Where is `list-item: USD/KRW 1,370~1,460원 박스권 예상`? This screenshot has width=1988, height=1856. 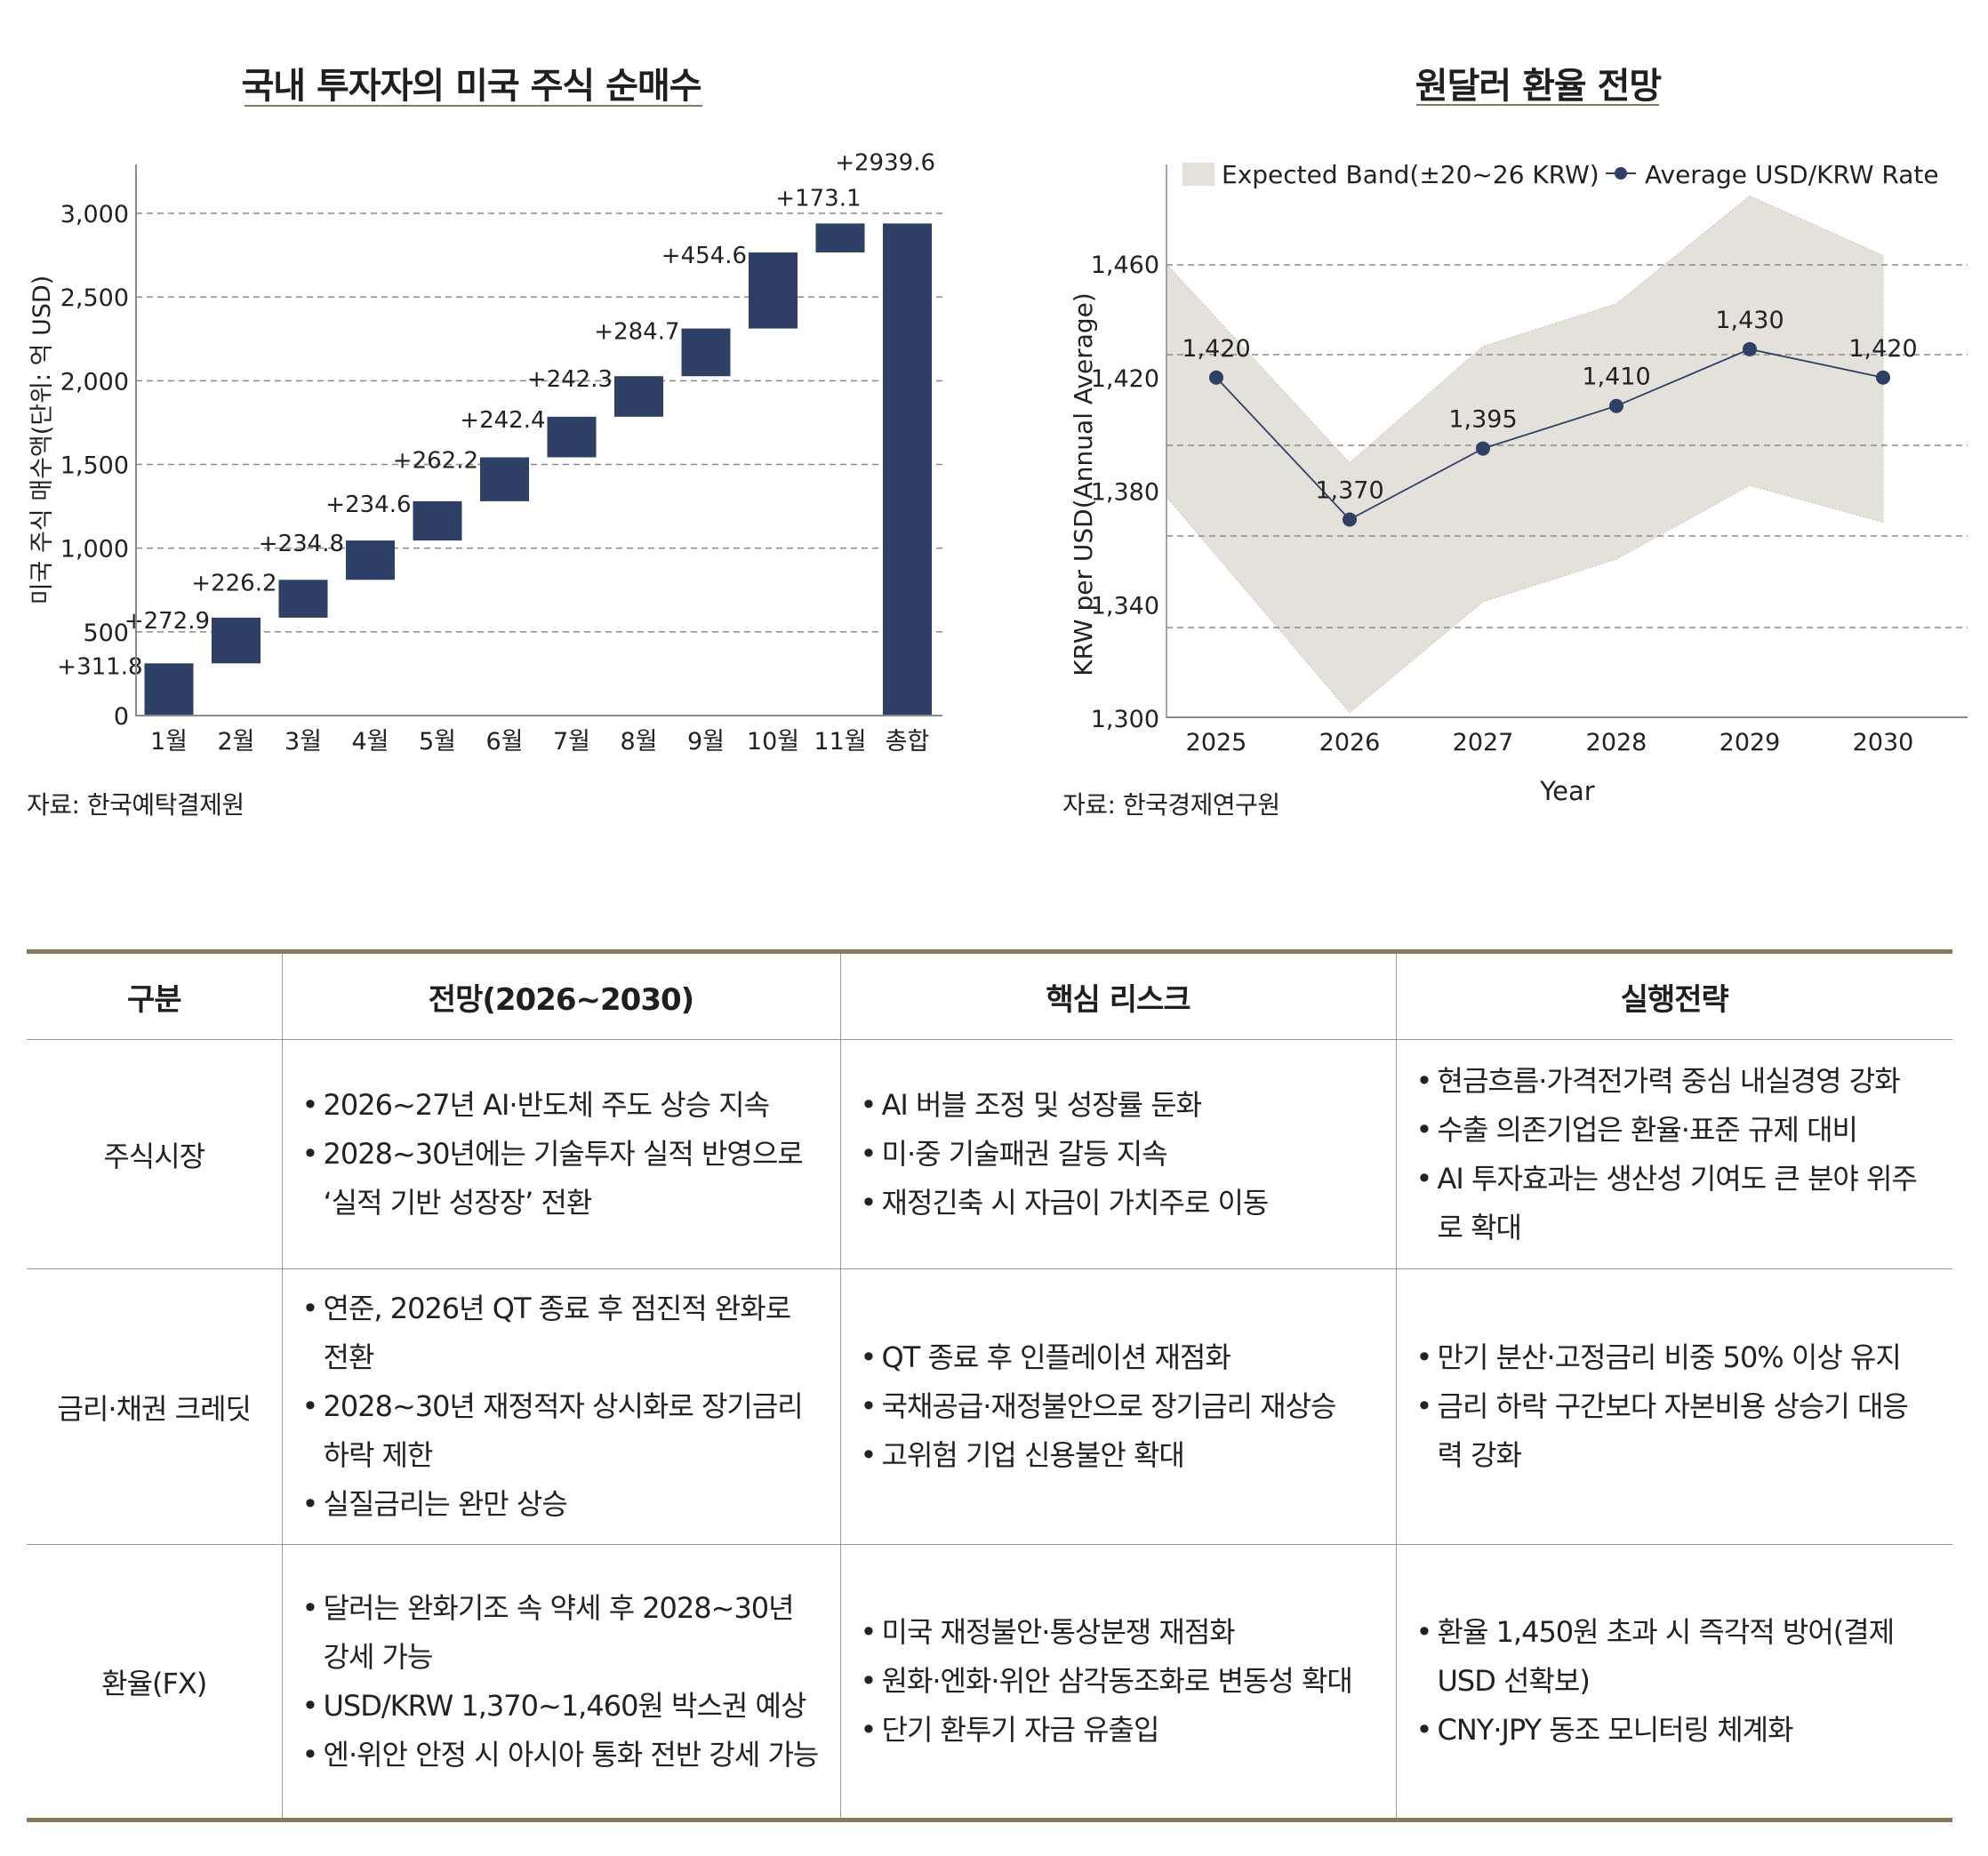 list-item: USD/KRW 1,370~1,460원 박스권 예상 is located at coordinates (561, 1706).